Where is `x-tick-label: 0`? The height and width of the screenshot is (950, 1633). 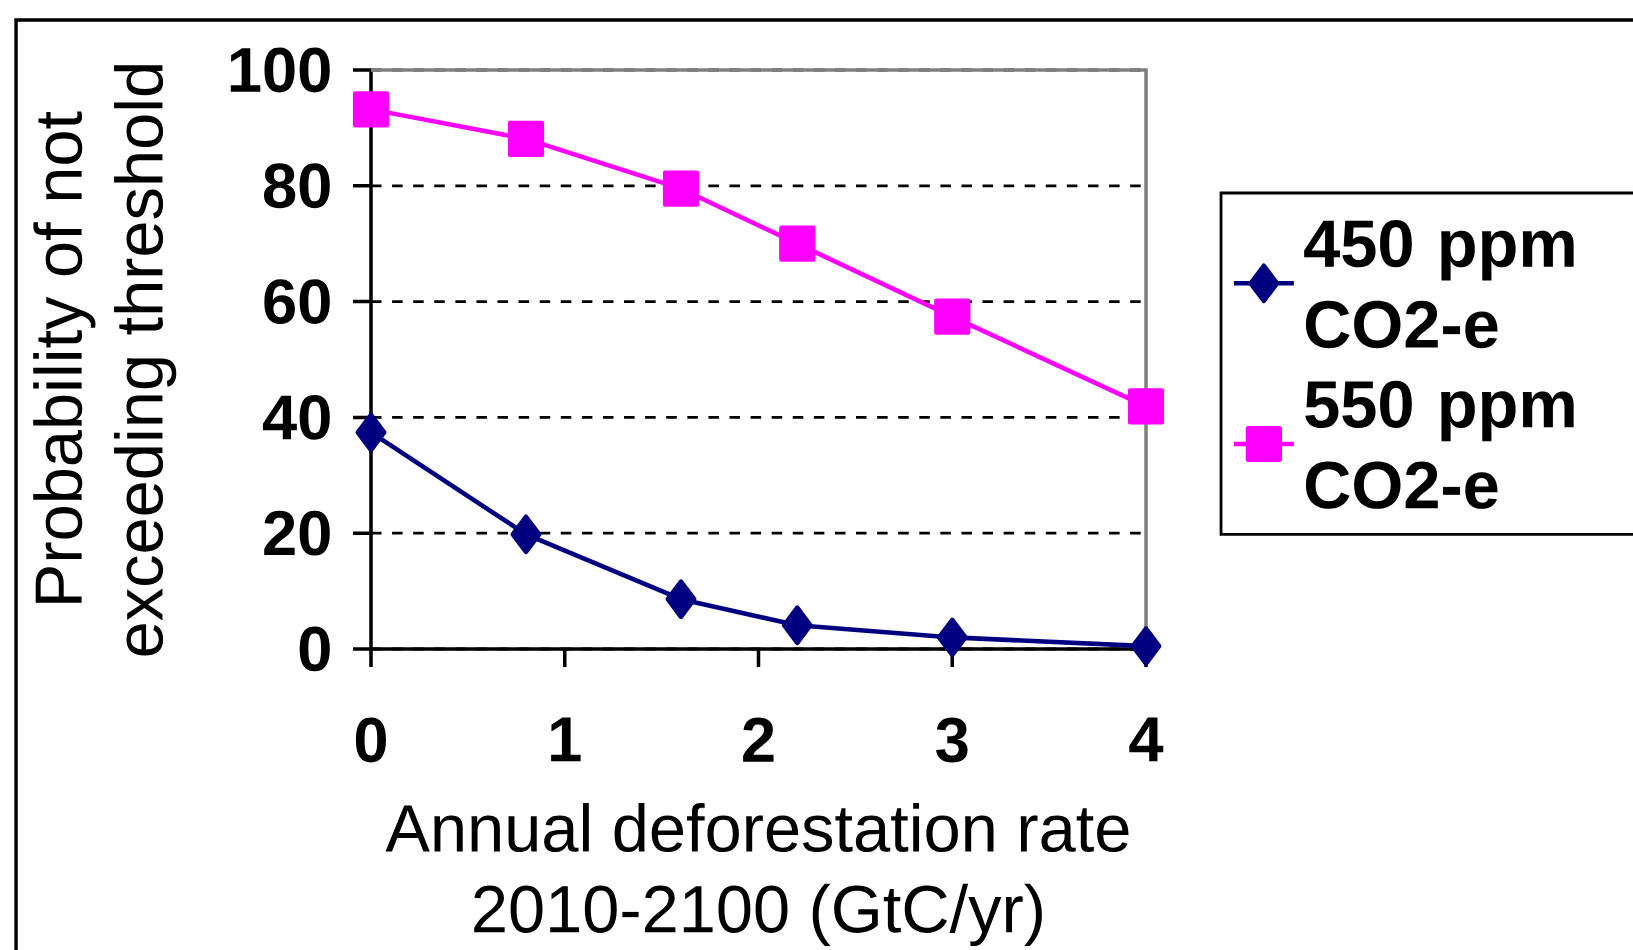
x-tick-label: 0 is located at coordinates (370, 740).